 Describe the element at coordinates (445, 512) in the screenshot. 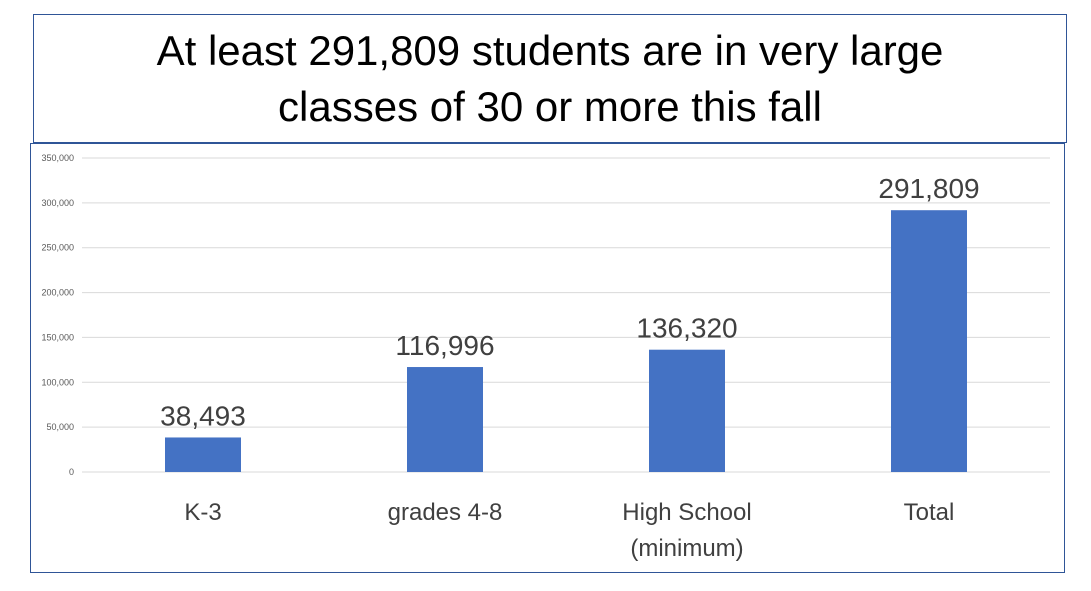

I see `x-category-label: grades 4-8` at that location.